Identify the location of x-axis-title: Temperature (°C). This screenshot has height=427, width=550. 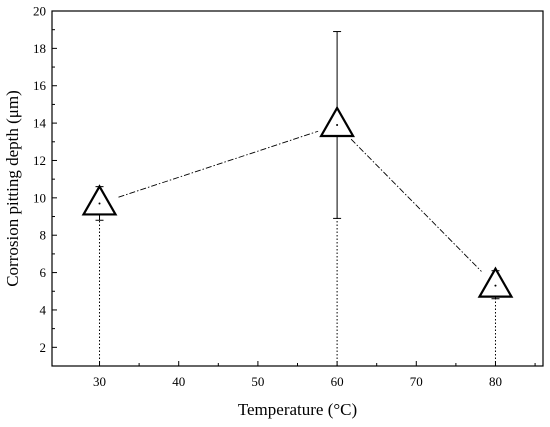
(297, 409).